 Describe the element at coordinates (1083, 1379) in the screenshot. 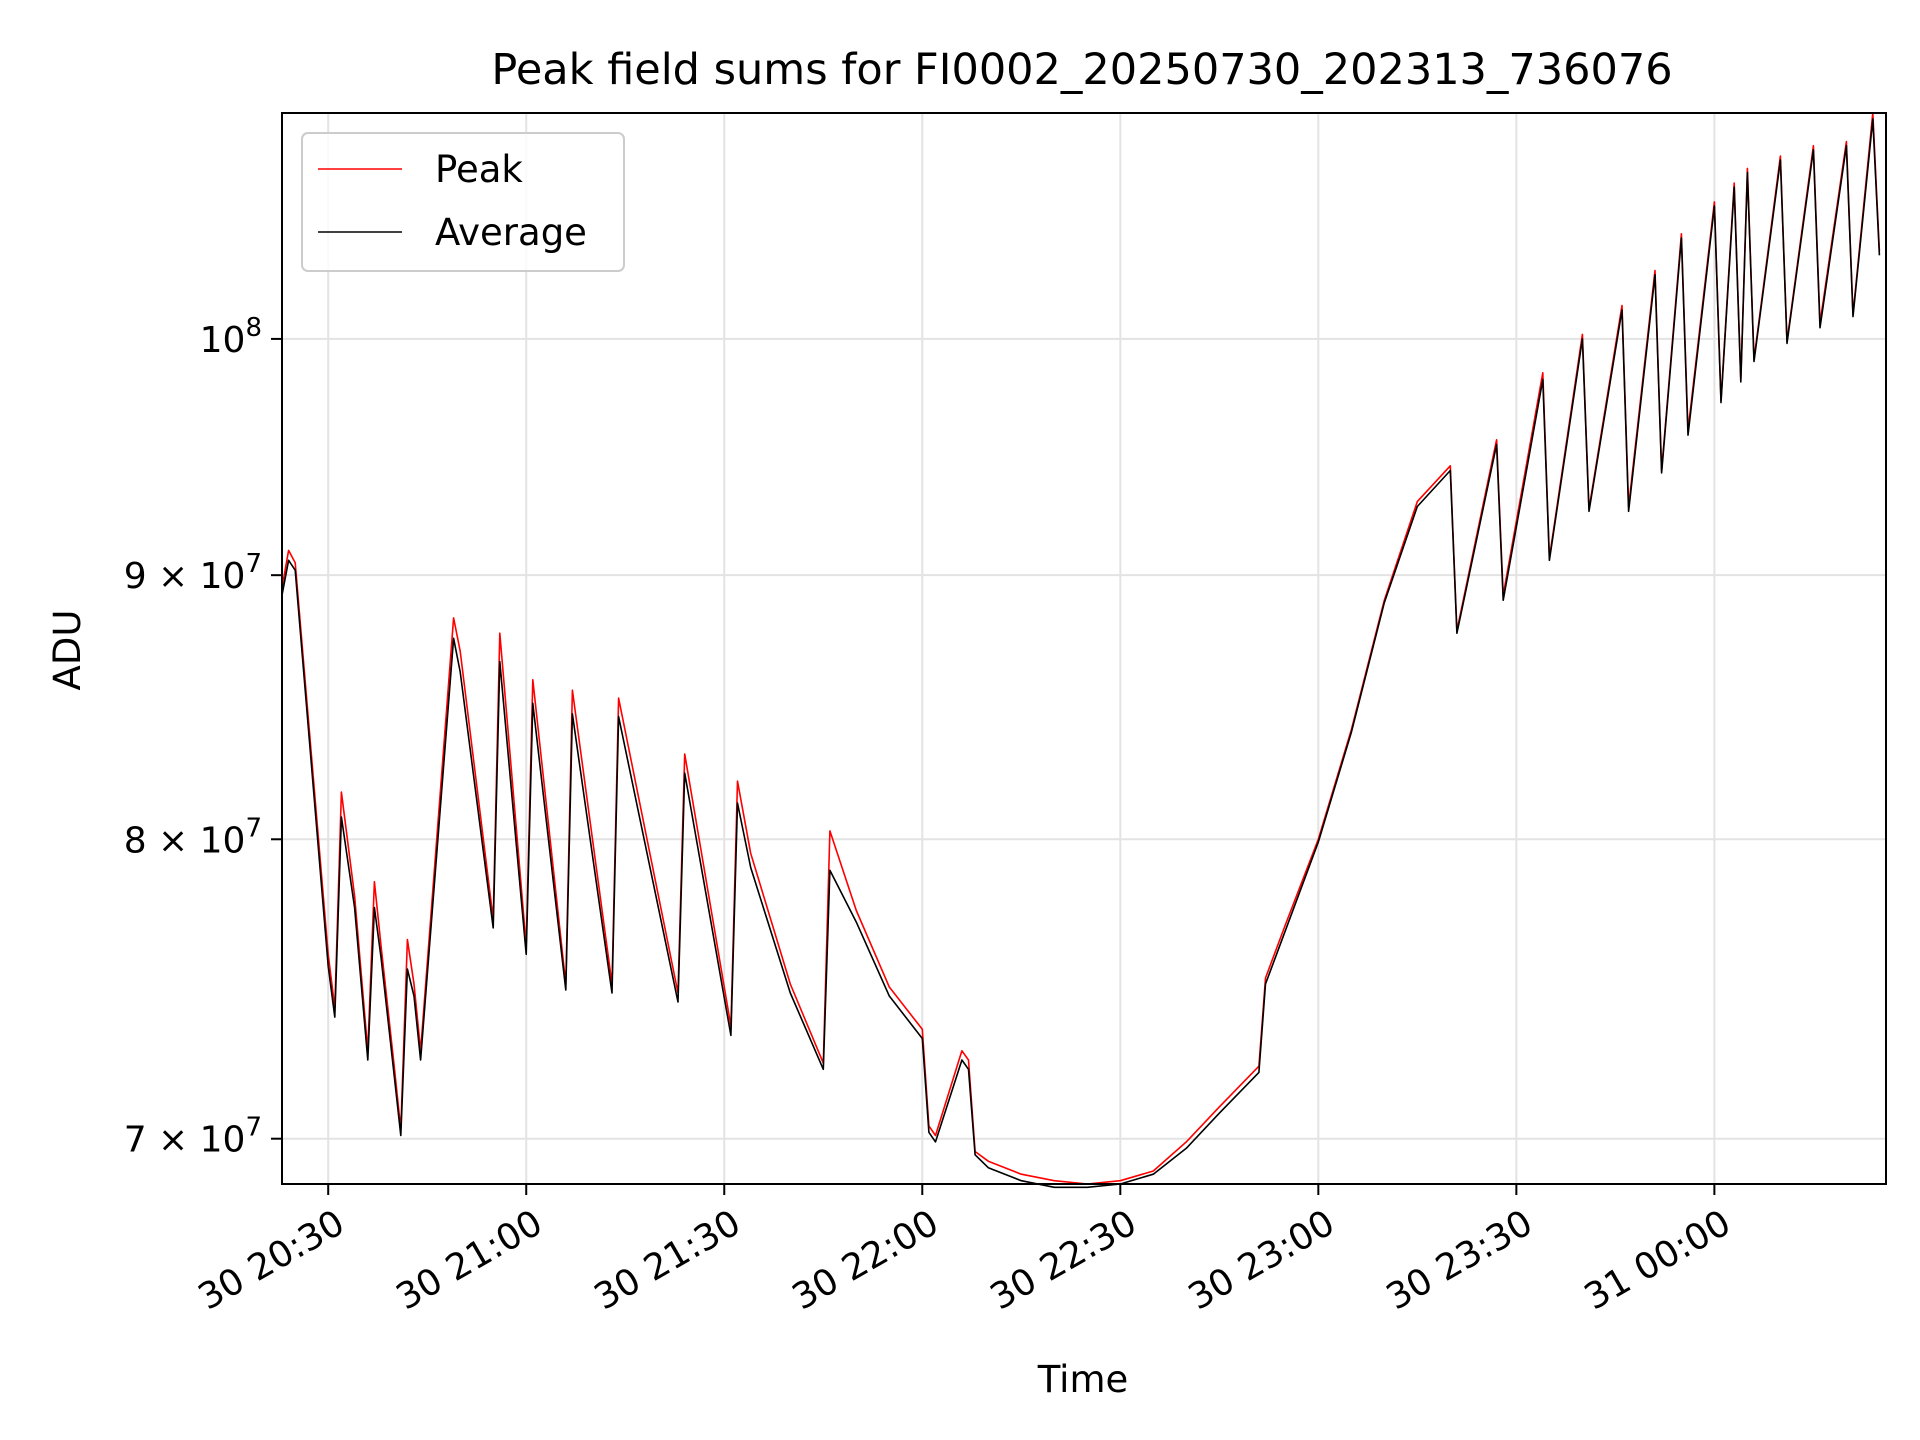

I see `x-axis-label: Time` at that location.